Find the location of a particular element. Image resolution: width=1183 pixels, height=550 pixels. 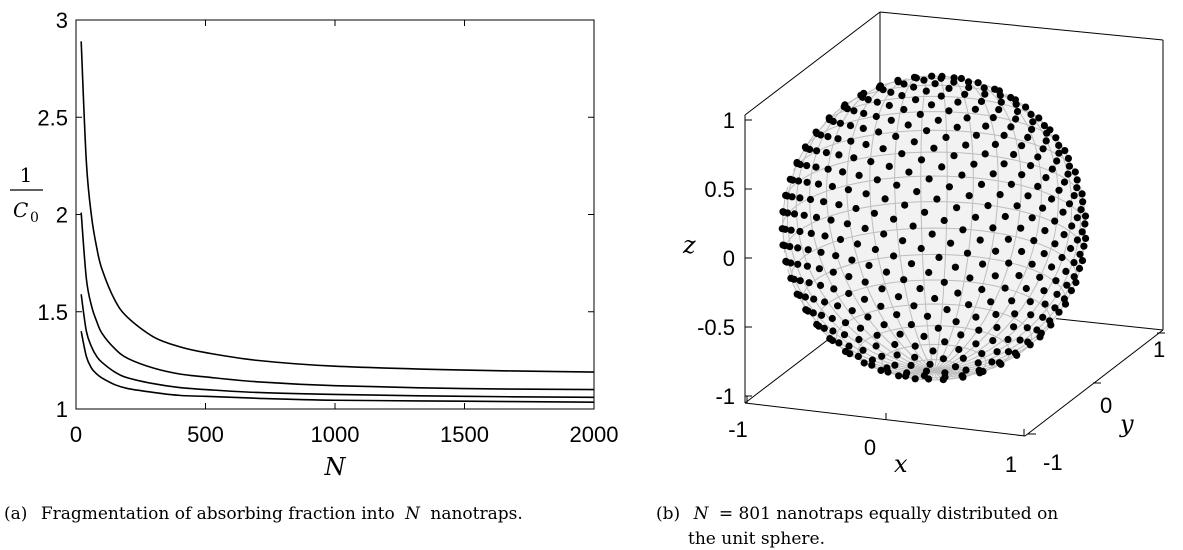

x-tick-label: 1 is located at coordinates (1011, 464).